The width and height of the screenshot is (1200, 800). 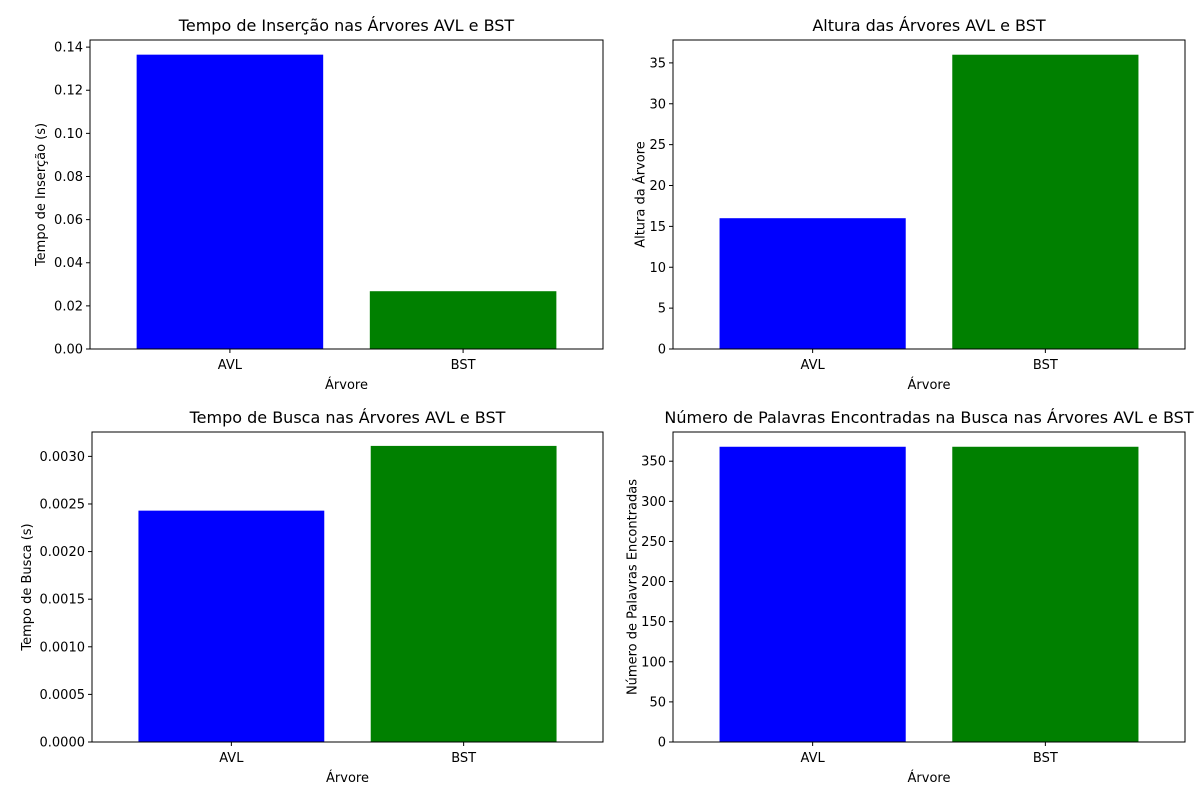 What do you see at coordinates (68, 48) in the screenshot?
I see `y-tick-label: 0.14` at bounding box center [68, 48].